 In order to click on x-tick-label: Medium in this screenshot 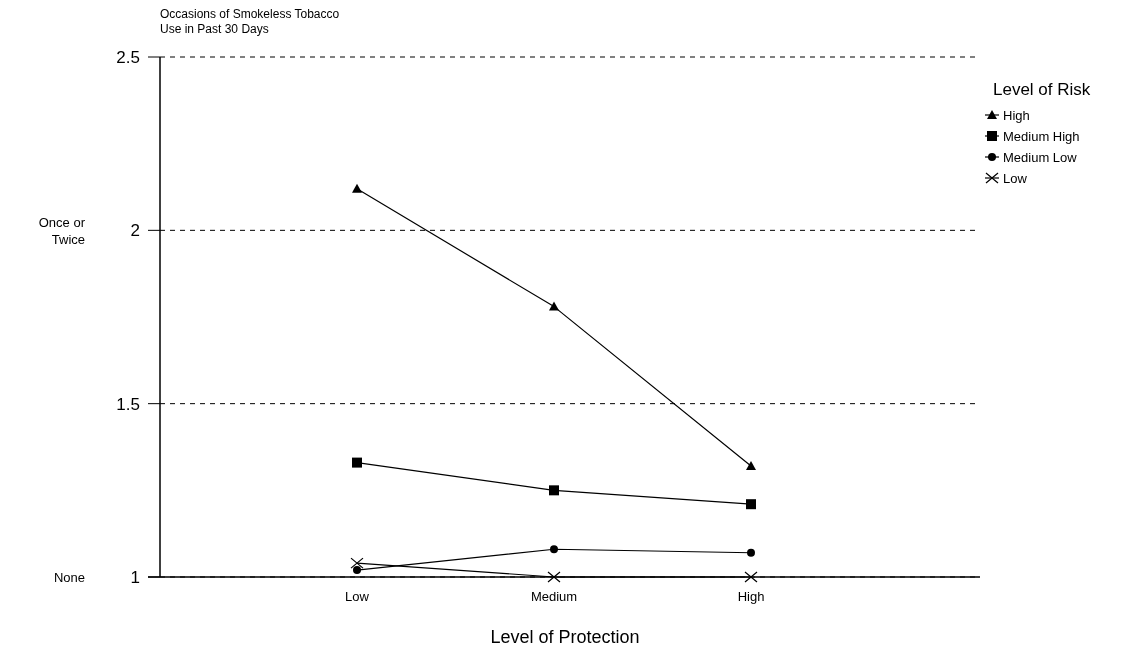, I will do `click(554, 596)`.